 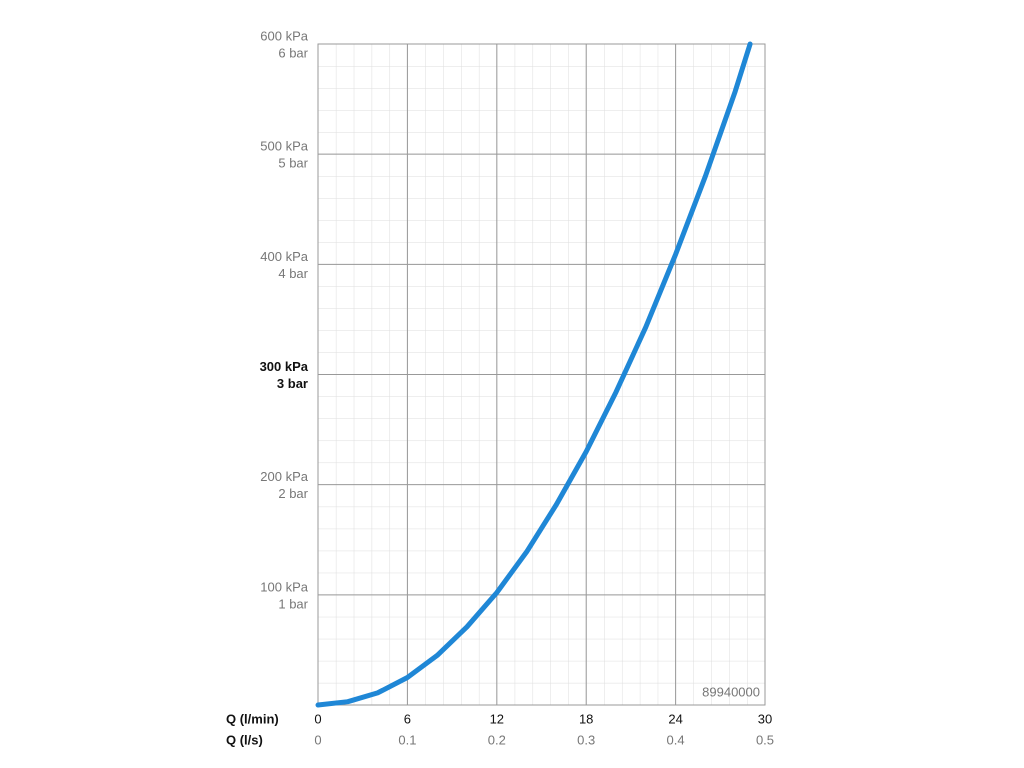 What do you see at coordinates (293, 603) in the screenshot?
I see `y2-tick-label: 1 bar` at bounding box center [293, 603].